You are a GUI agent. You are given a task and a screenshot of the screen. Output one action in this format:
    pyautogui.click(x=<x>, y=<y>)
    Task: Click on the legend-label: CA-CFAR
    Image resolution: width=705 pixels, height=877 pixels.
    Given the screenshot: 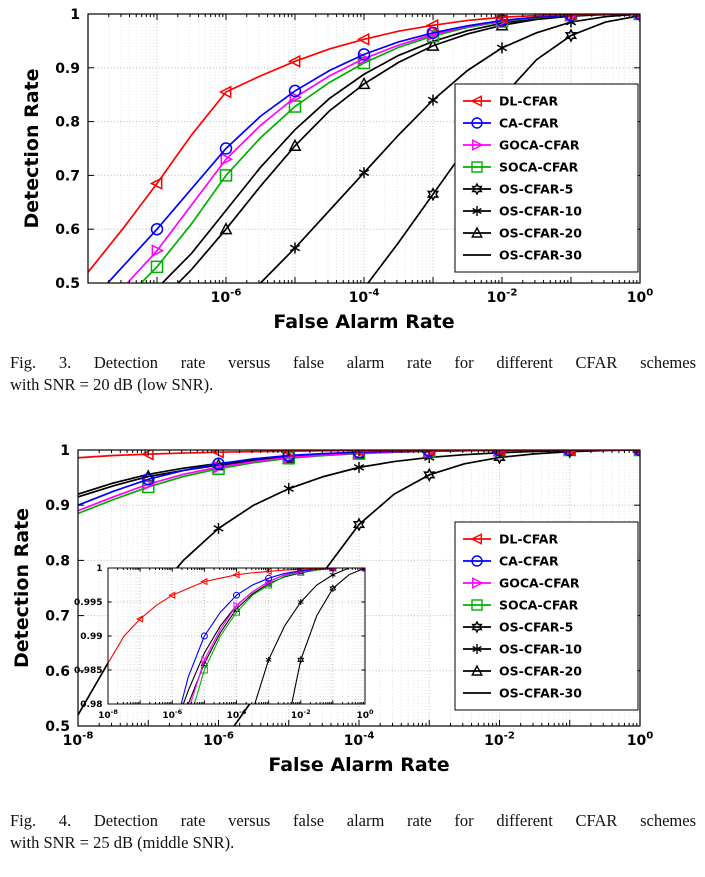 What is the action you would take?
    pyautogui.click(x=529, y=123)
    